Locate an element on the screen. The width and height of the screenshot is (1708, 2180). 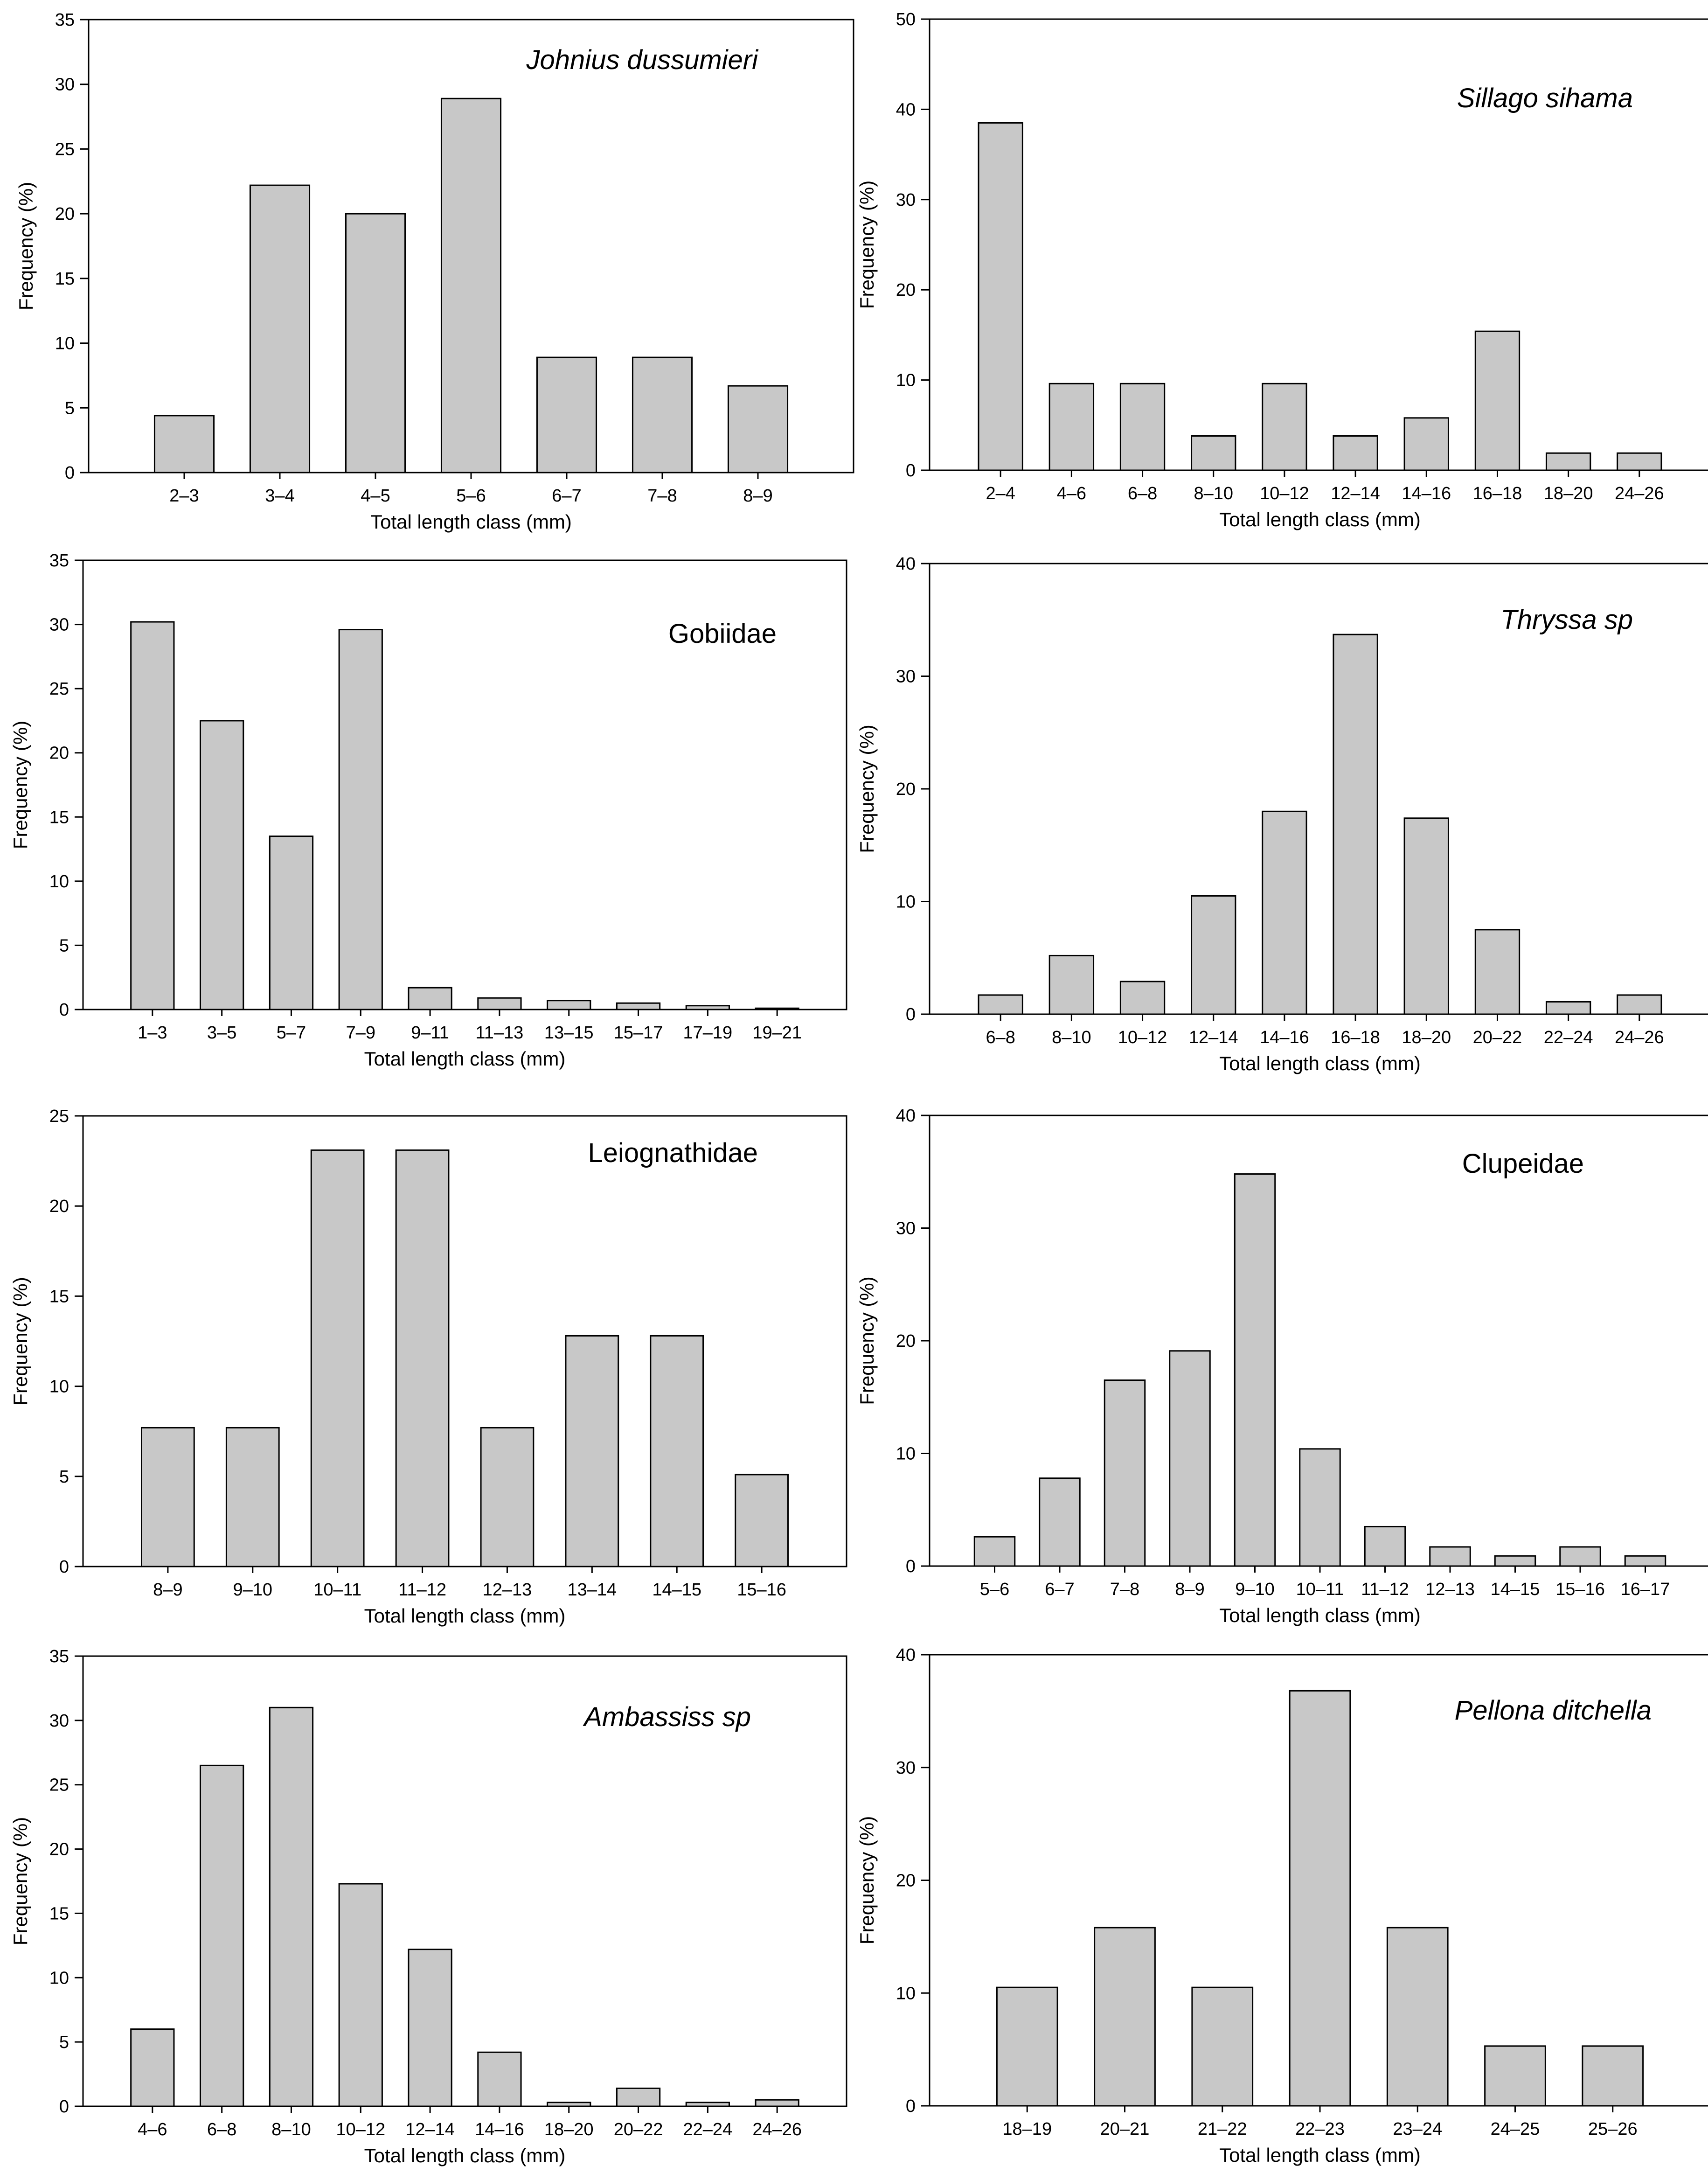
y-axis-label: Frequency (%) is located at coordinates (26, 246).